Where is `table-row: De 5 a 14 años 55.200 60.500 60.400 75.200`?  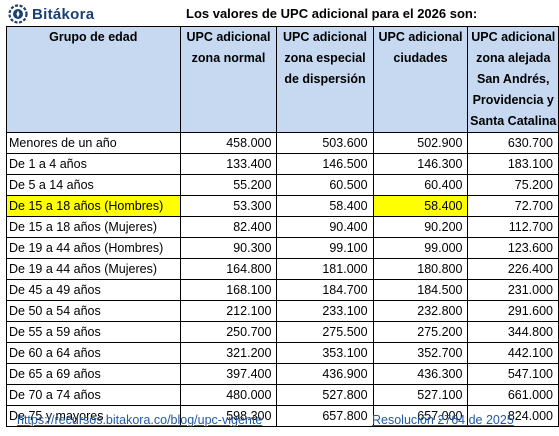 table-row: De 5 a 14 años 55.200 60.500 60.400 75.200 is located at coordinates (282, 185).